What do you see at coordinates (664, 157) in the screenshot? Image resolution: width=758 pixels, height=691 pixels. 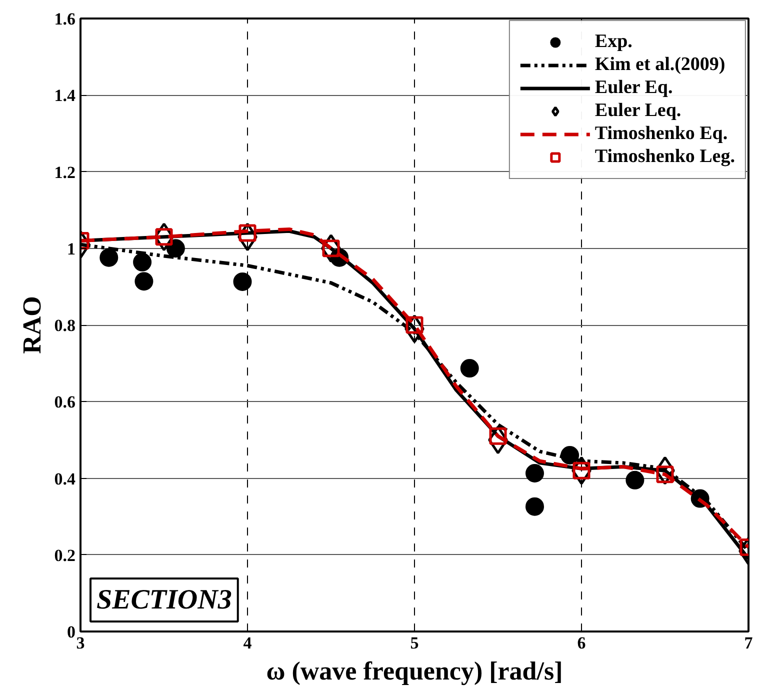 I see `legend-label: Timoshenko Leg.` at bounding box center [664, 157].